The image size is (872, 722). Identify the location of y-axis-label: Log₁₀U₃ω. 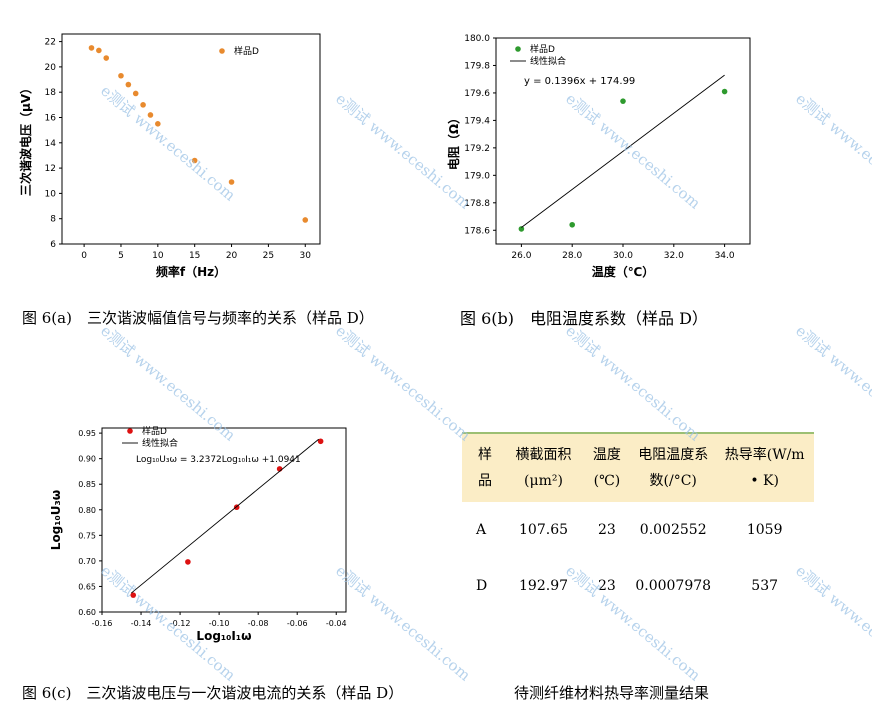
(56, 520).